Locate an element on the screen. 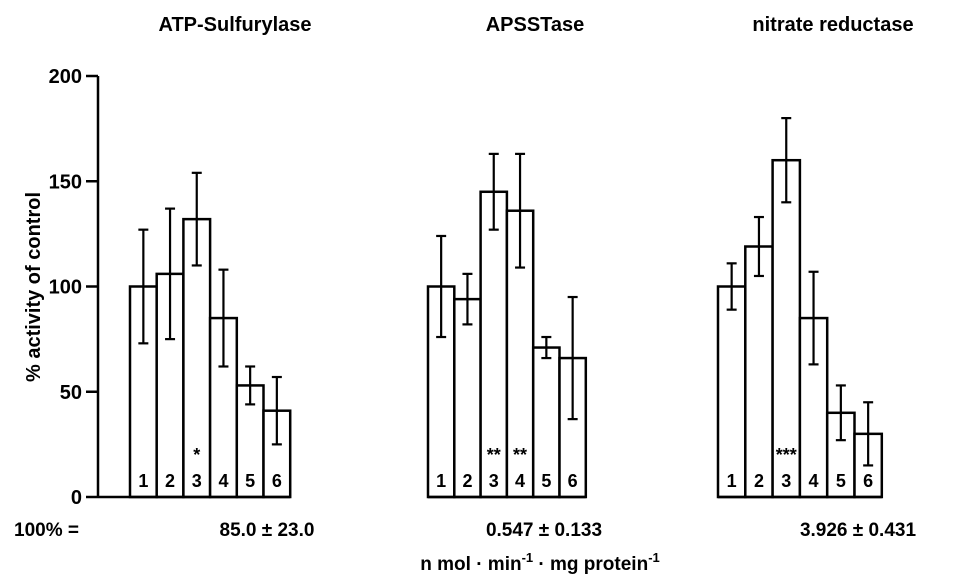  significance-marker: *** is located at coordinates (786, 455).